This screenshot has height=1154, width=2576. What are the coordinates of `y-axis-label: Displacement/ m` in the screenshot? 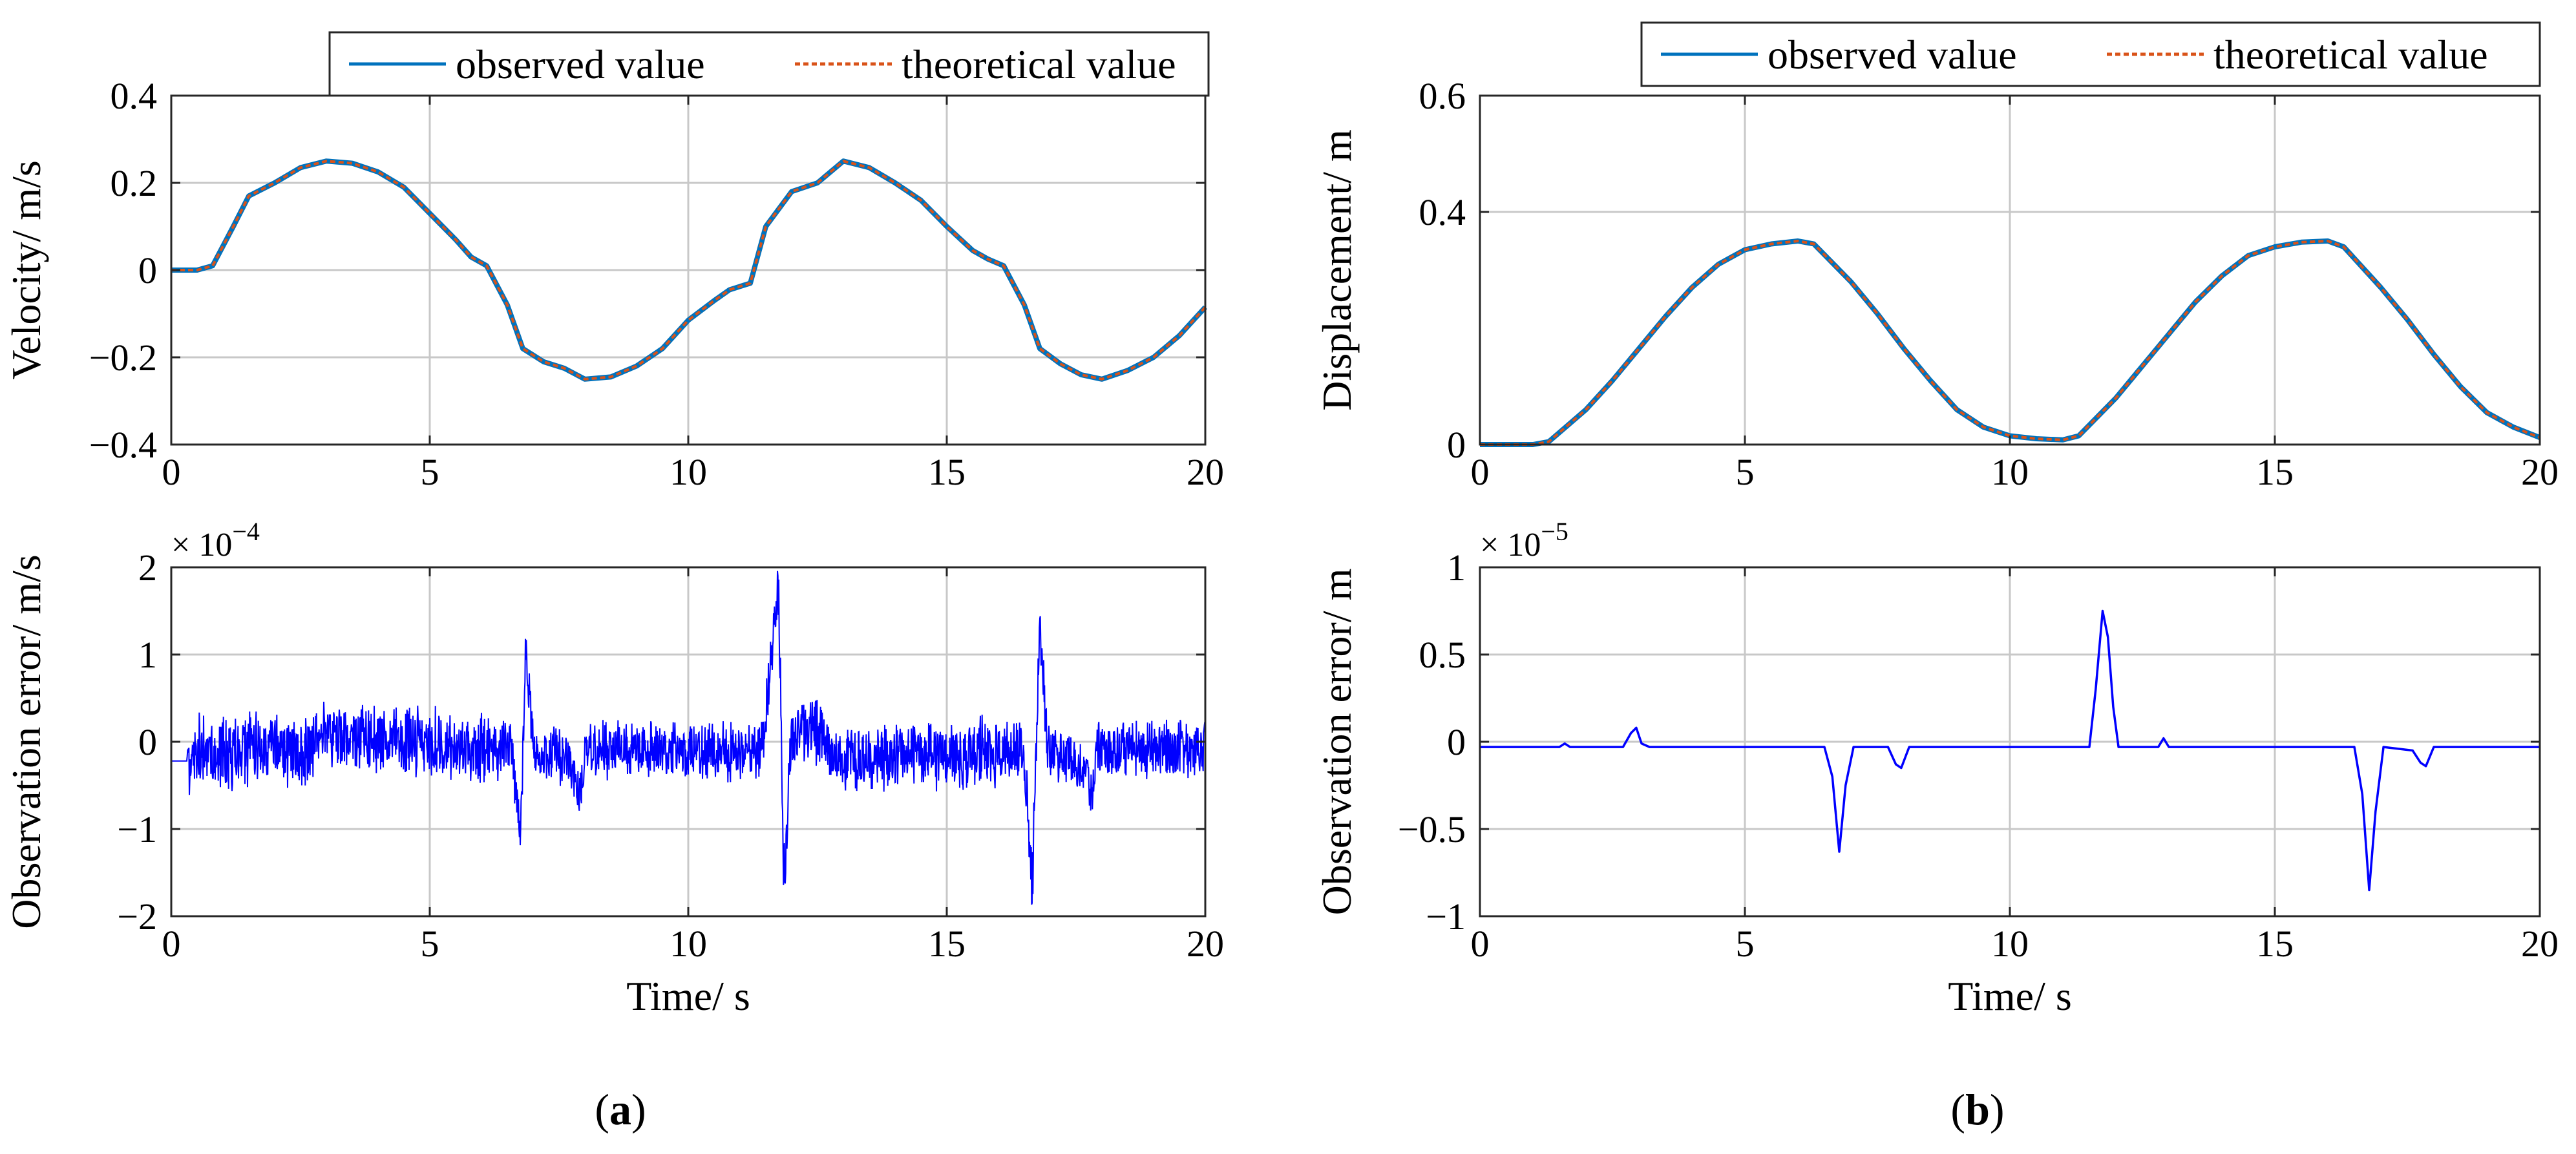 It's located at (1337, 269).